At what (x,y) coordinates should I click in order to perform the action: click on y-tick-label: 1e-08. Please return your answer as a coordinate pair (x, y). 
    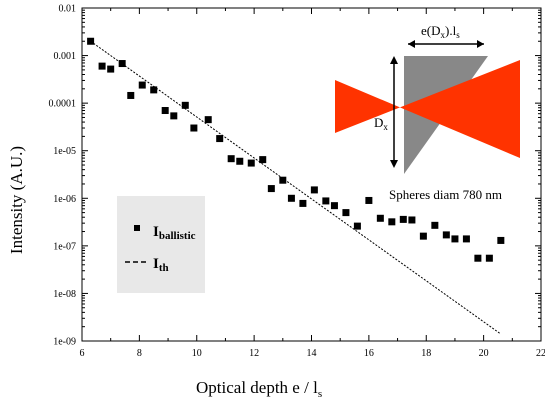
    Looking at the image, I should click on (64, 294).